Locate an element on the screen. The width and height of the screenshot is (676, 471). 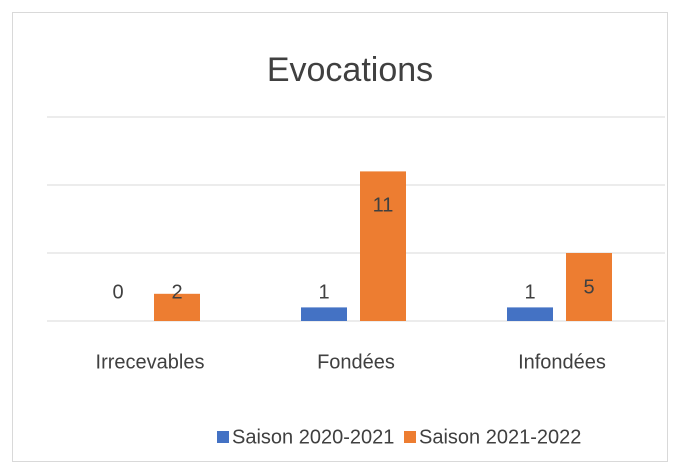
data-label: 5 is located at coordinates (588, 287).